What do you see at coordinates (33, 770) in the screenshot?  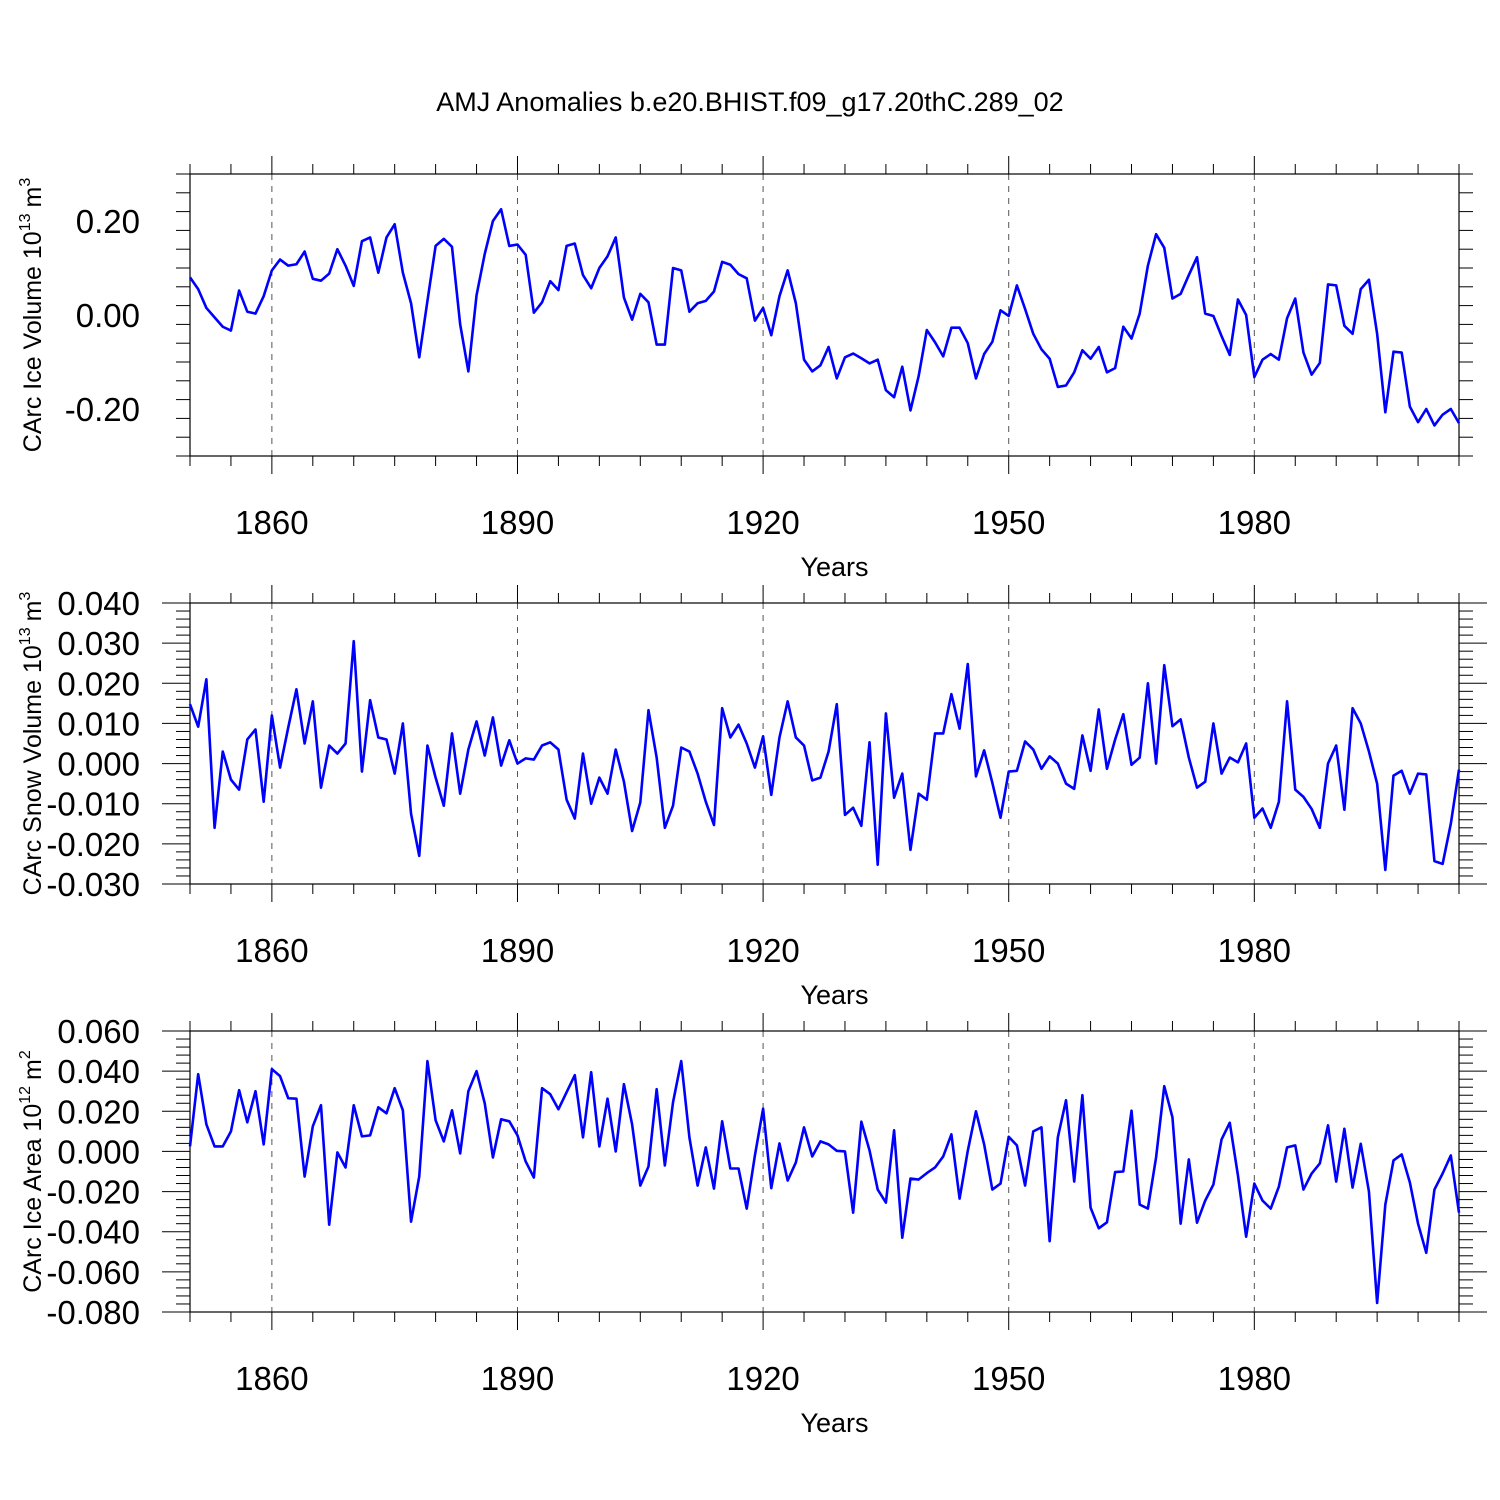 I see `y-axis-label-main: CArc Snow Volume 10` at bounding box center [33, 770].